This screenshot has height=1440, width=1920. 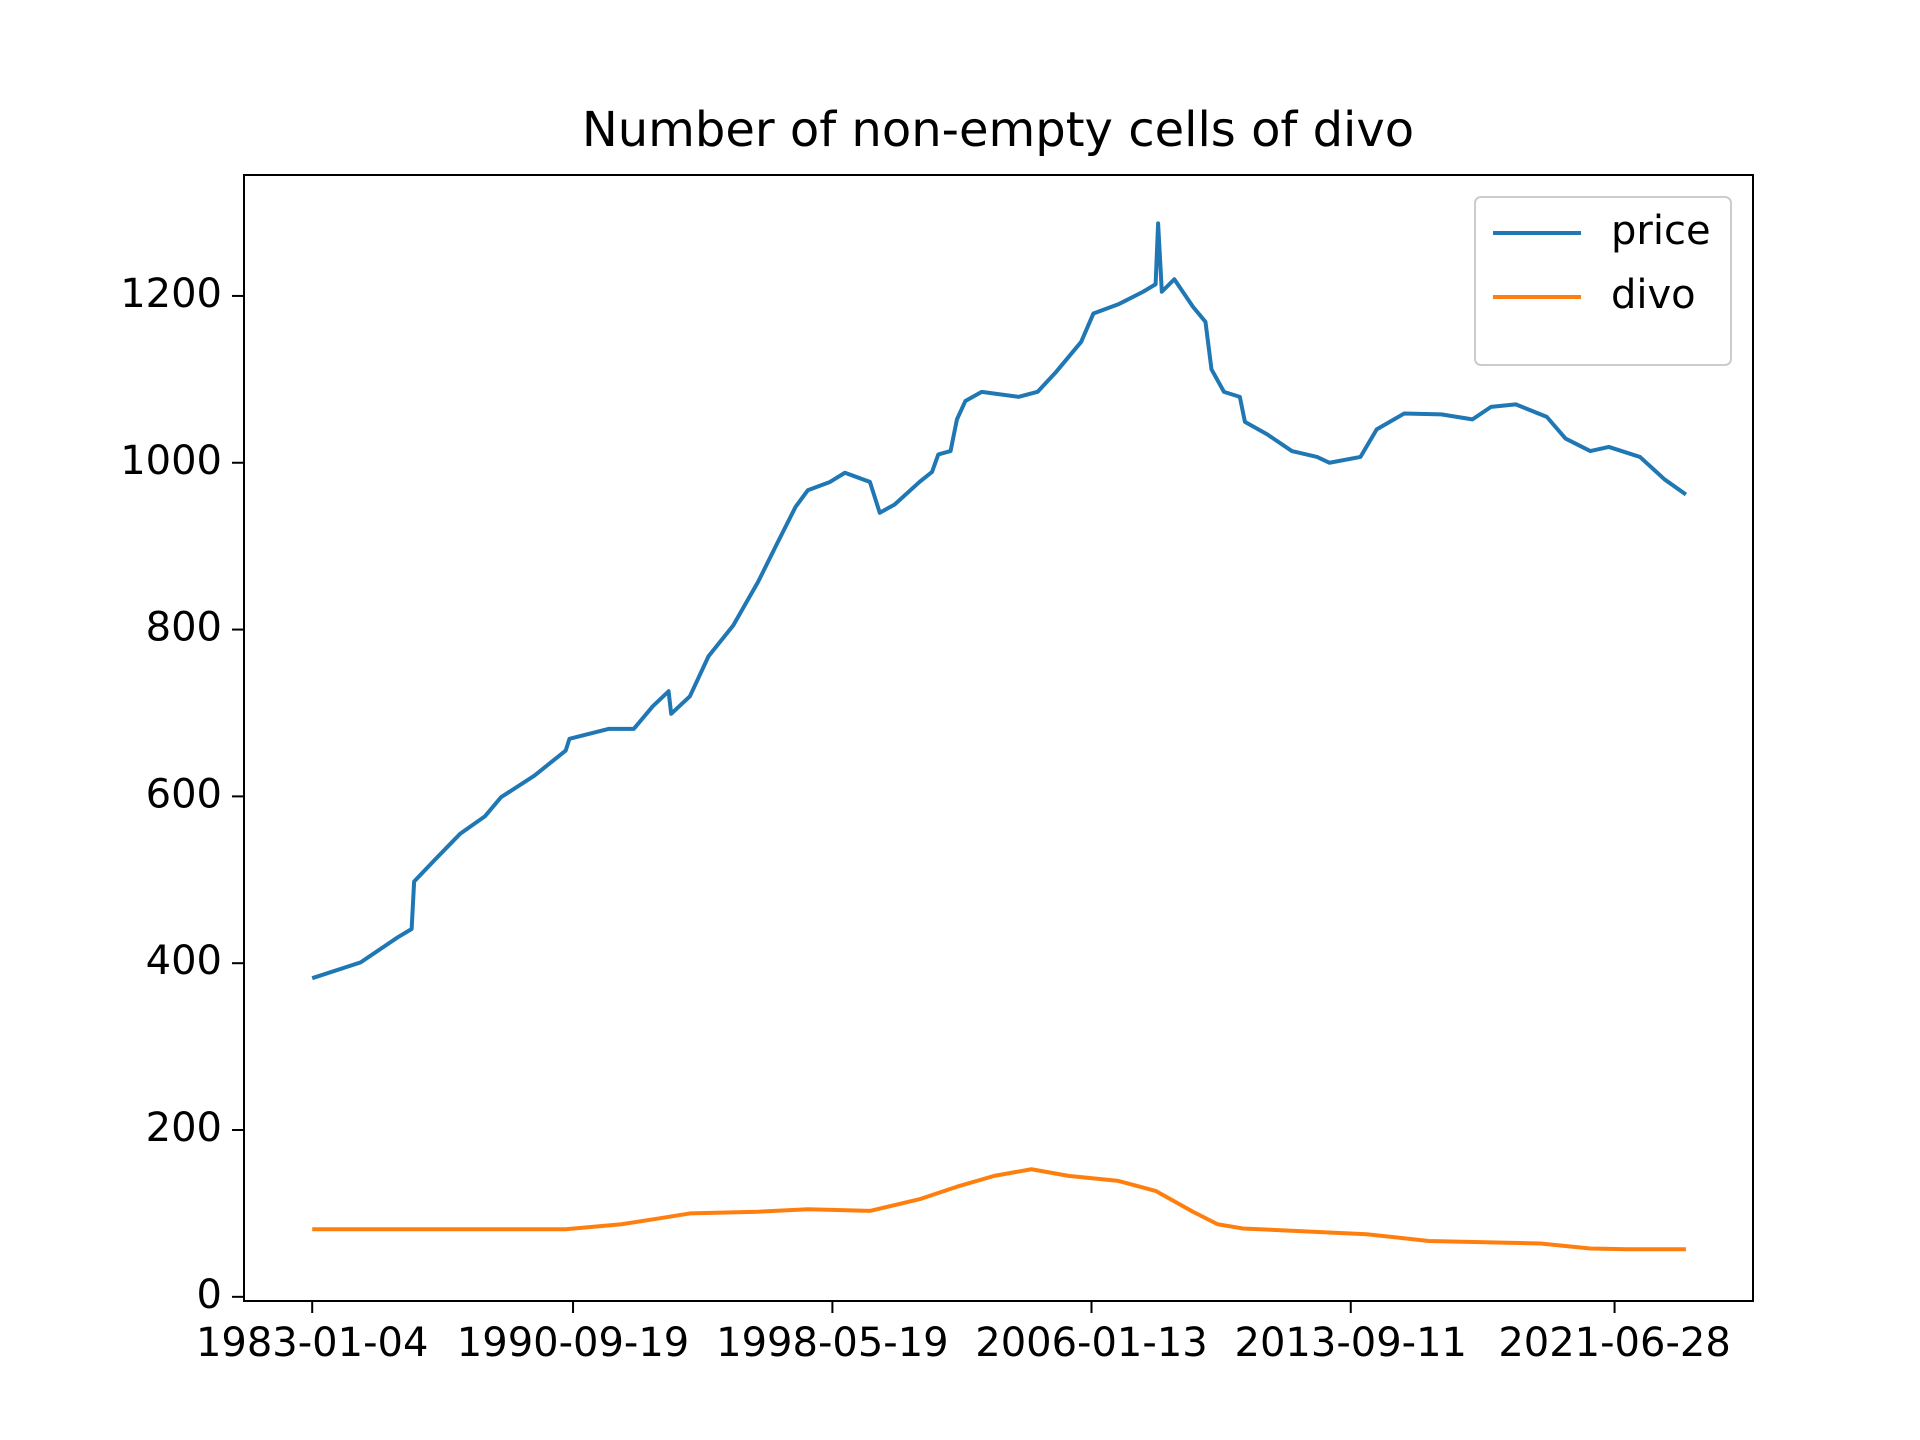 I want to click on y-tick-label: 200, so click(x=184, y=1128).